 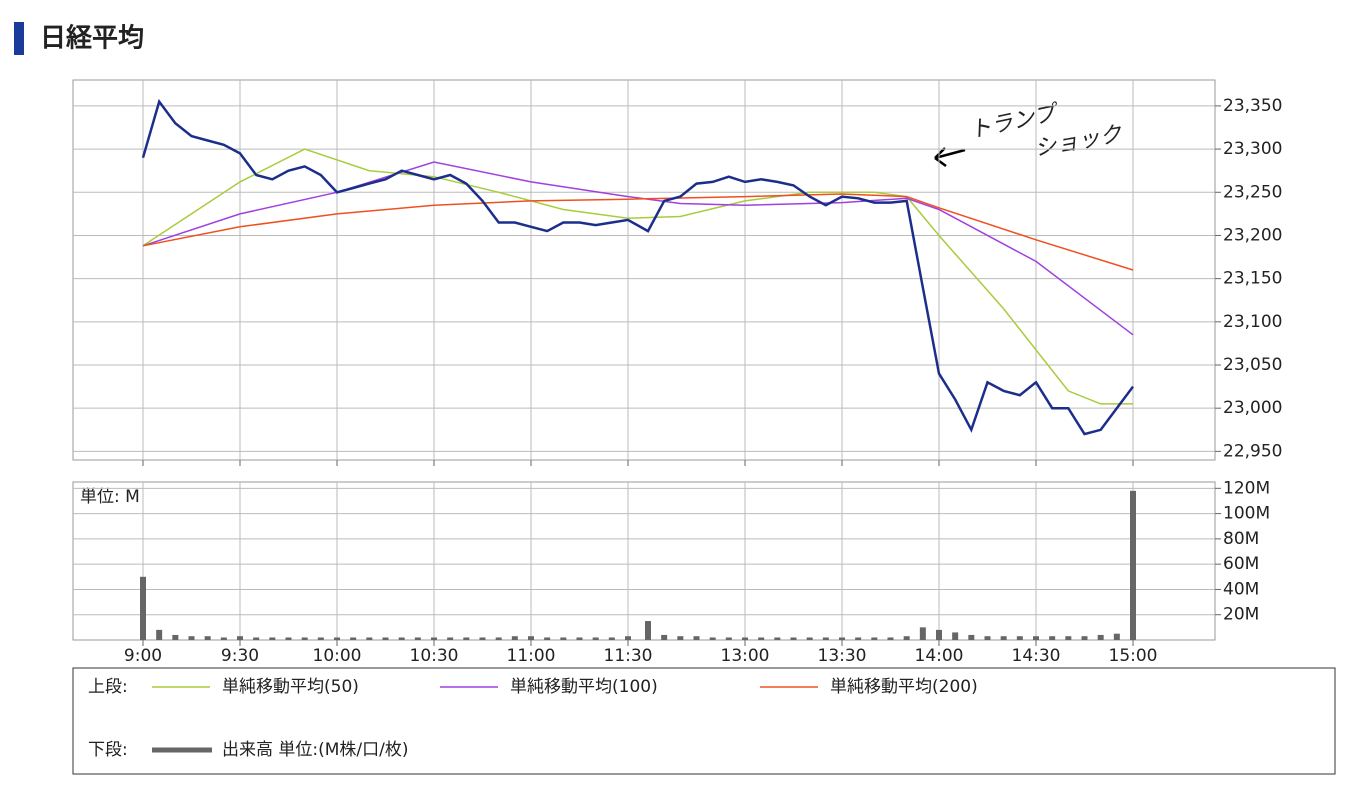 What do you see at coordinates (1241, 589) in the screenshot?
I see `y-tick-label: 40M` at bounding box center [1241, 589].